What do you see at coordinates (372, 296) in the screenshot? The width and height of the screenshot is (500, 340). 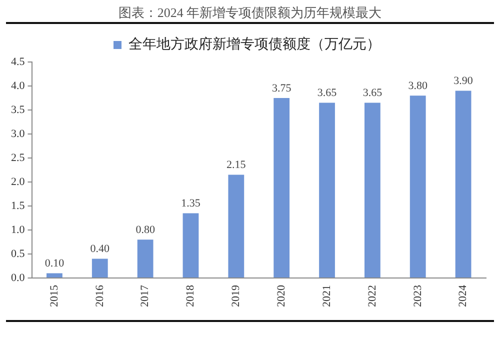 I see `x-tick-label: 2022` at bounding box center [372, 296].